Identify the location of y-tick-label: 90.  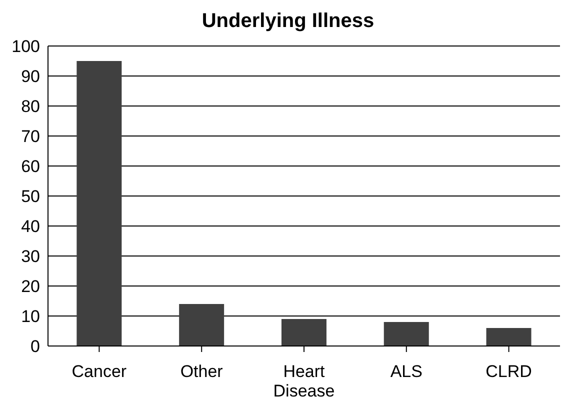
(30, 76).